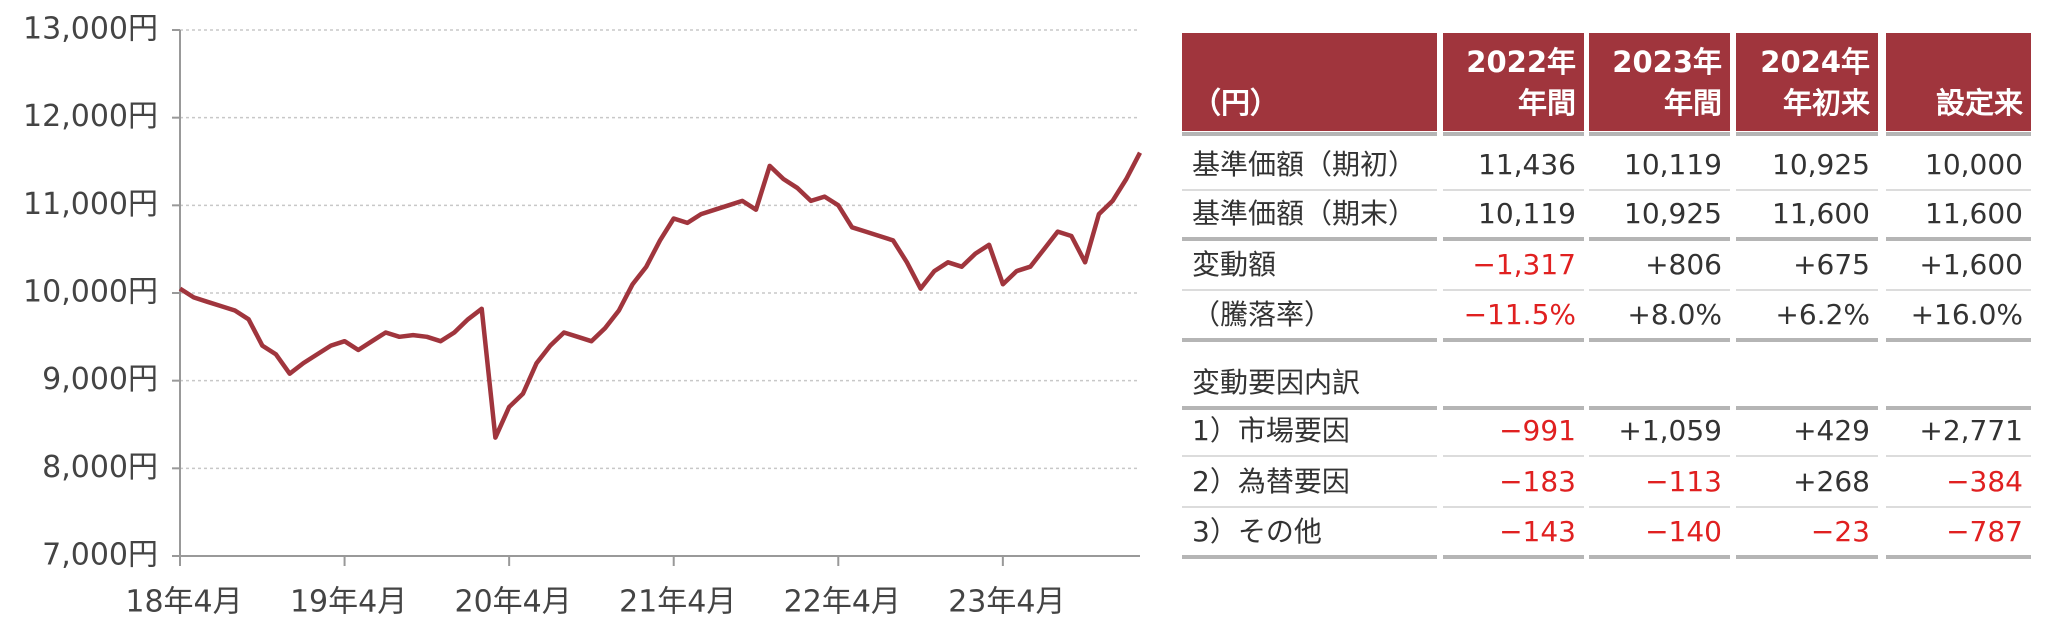  Describe the element at coordinates (1235, 103) in the screenshot. I see `header-text: （円）` at that location.